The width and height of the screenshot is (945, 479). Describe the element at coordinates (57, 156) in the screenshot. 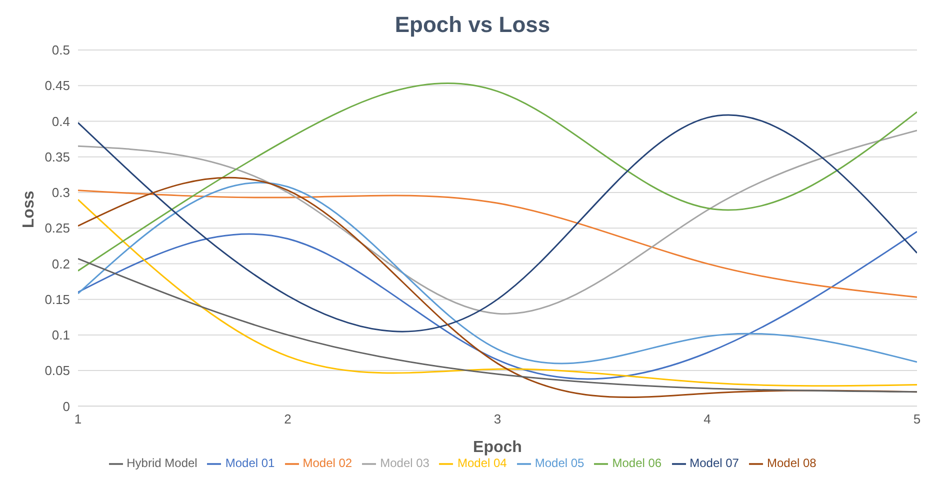

I see `y-tick-label: 0.35` at that location.